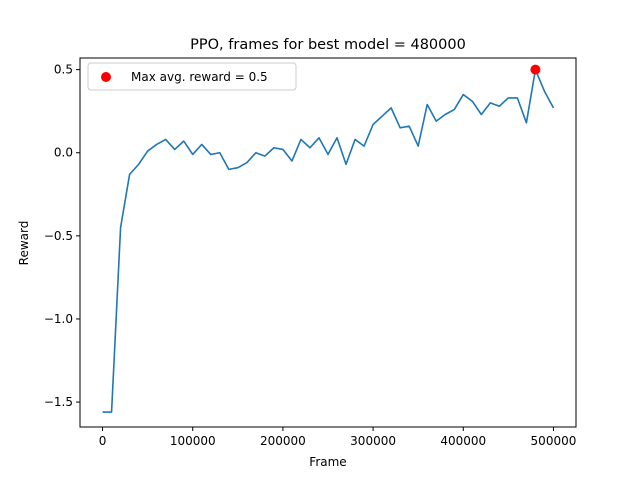 The image size is (640, 480). What do you see at coordinates (58, 402) in the screenshot?
I see `y-tick-label: −1.5` at bounding box center [58, 402].